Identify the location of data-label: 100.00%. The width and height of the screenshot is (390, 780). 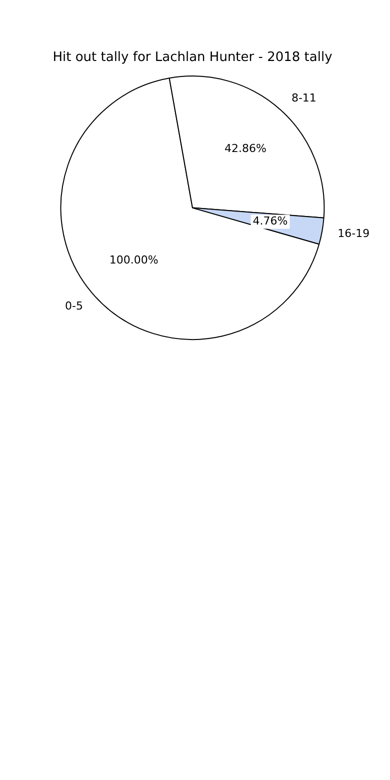
(133, 260).